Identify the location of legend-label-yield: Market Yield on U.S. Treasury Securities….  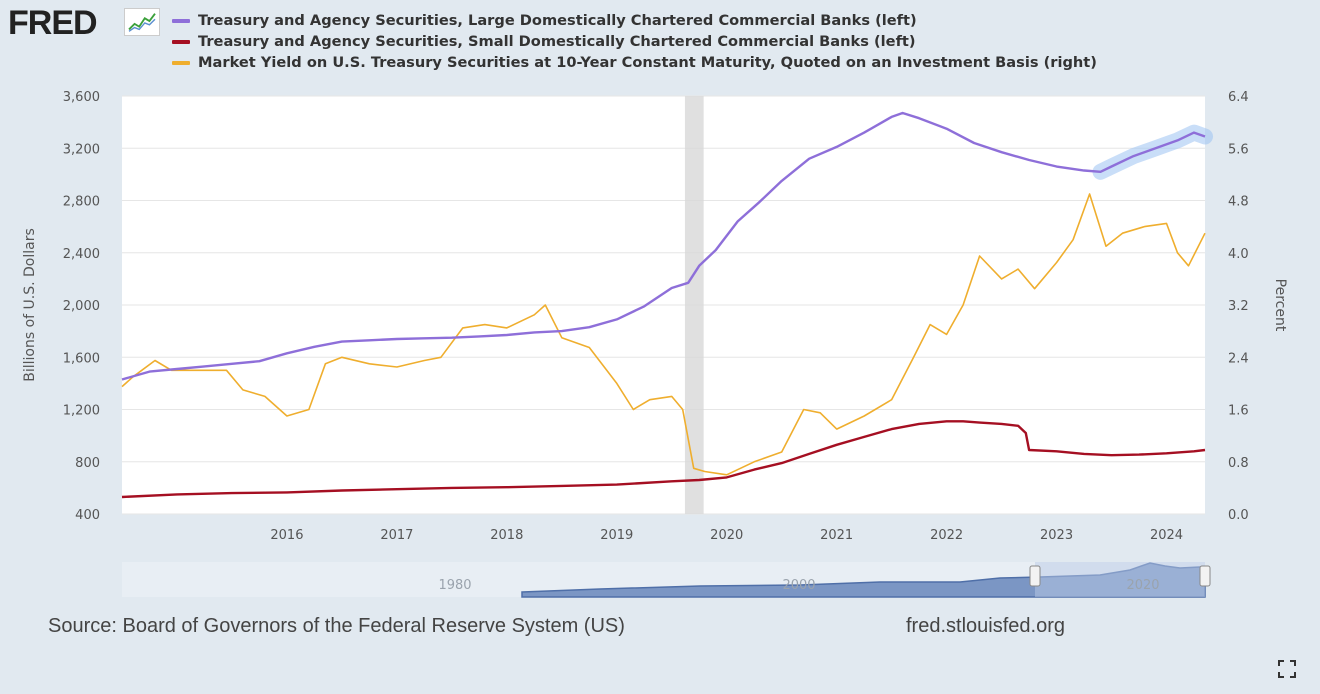
(647, 62).